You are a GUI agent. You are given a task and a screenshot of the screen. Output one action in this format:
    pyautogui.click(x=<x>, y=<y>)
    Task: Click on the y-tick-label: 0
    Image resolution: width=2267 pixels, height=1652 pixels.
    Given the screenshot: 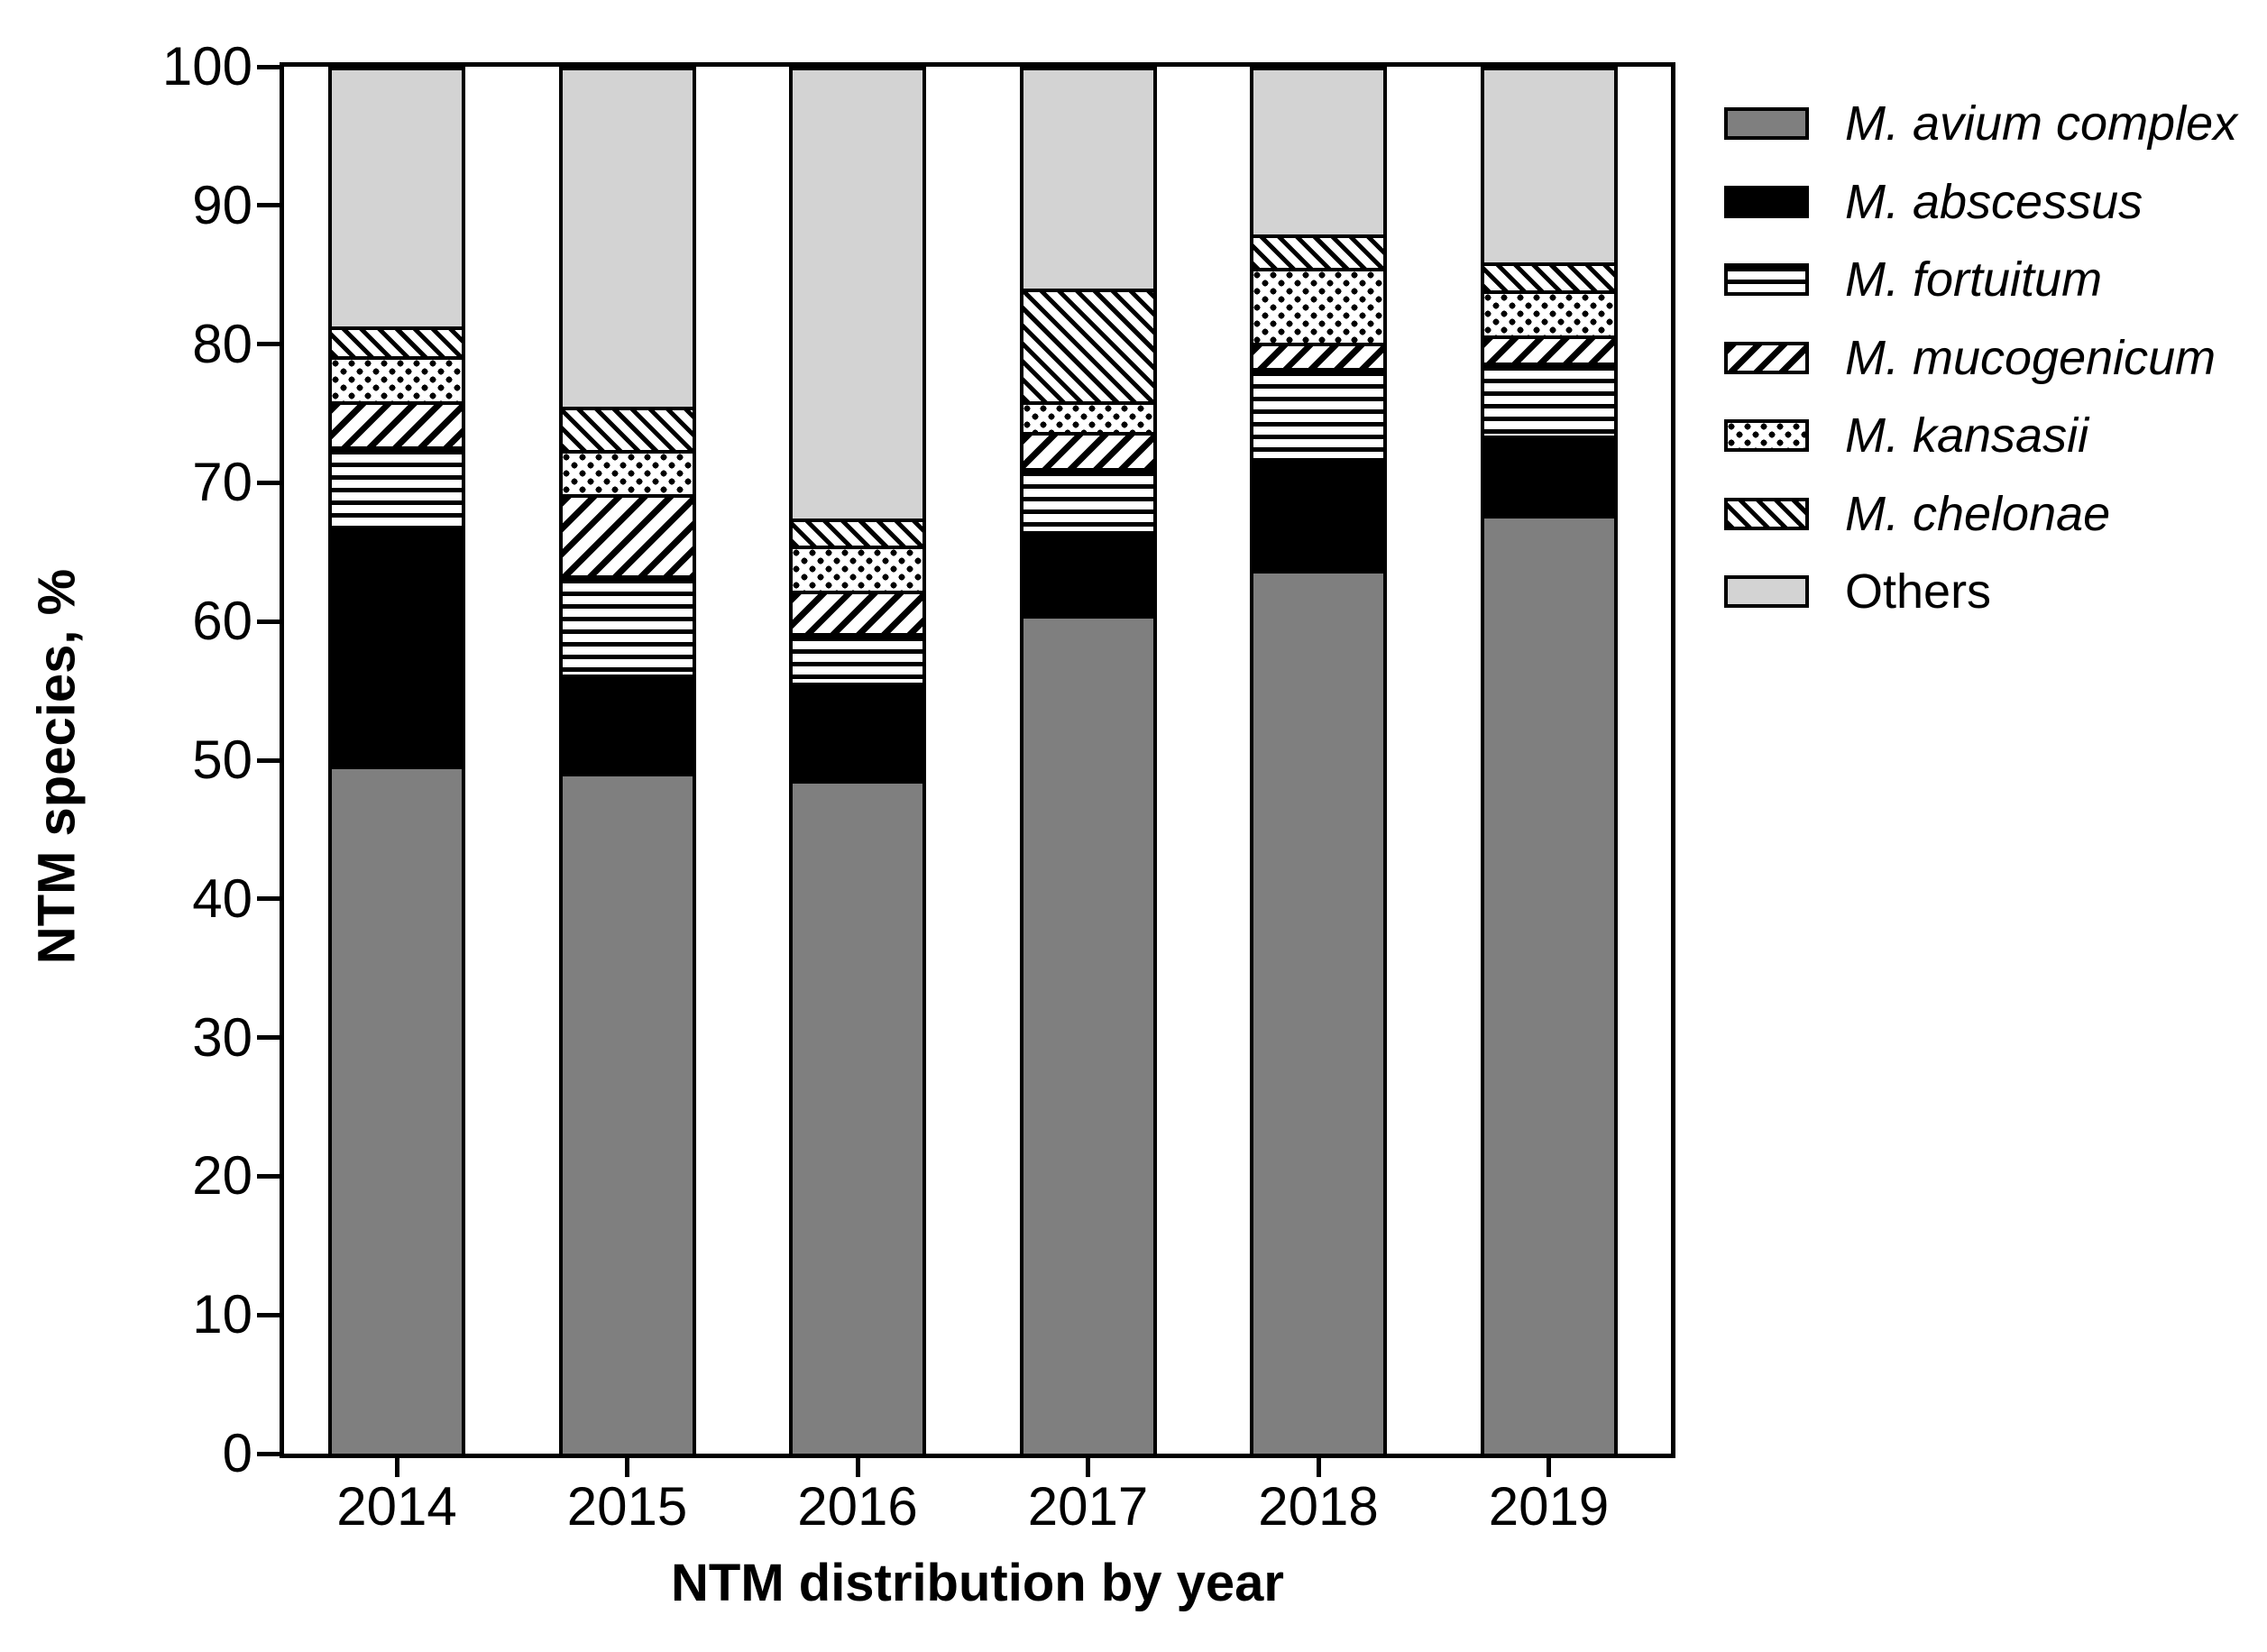 What is the action you would take?
    pyautogui.click(x=237, y=1453)
    